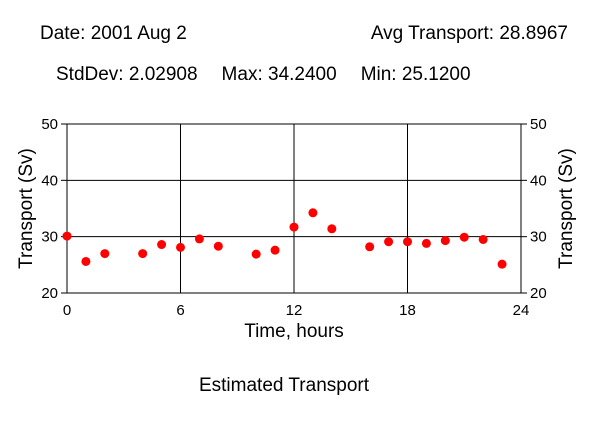 The image size is (596, 422). Describe the element at coordinates (49, 293) in the screenshot. I see `y-tick-label-left: 20` at that location.